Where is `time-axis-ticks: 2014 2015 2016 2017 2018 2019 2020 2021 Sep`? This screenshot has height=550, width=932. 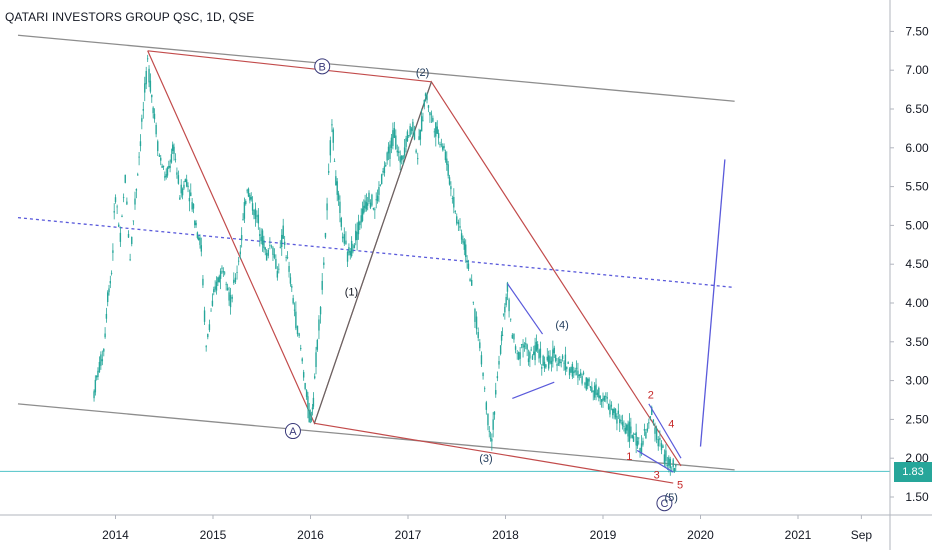 time-axis-ticks: 2014 2015 2016 2017 2018 2019 2020 2021 Sep is located at coordinates (487, 528).